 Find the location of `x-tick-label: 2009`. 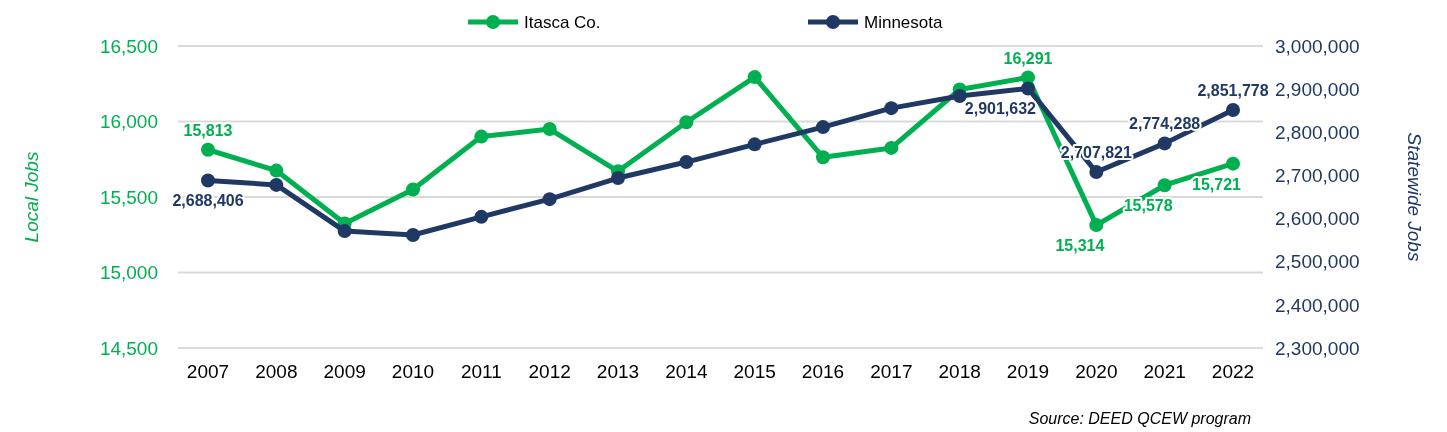

x-tick-label: 2009 is located at coordinates (344, 371).